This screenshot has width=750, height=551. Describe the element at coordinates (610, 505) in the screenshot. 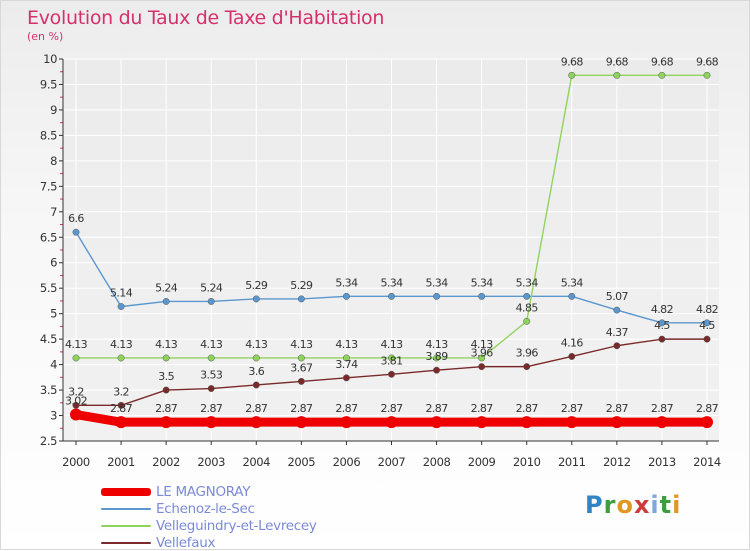

I see `logo-letter: r` at that location.